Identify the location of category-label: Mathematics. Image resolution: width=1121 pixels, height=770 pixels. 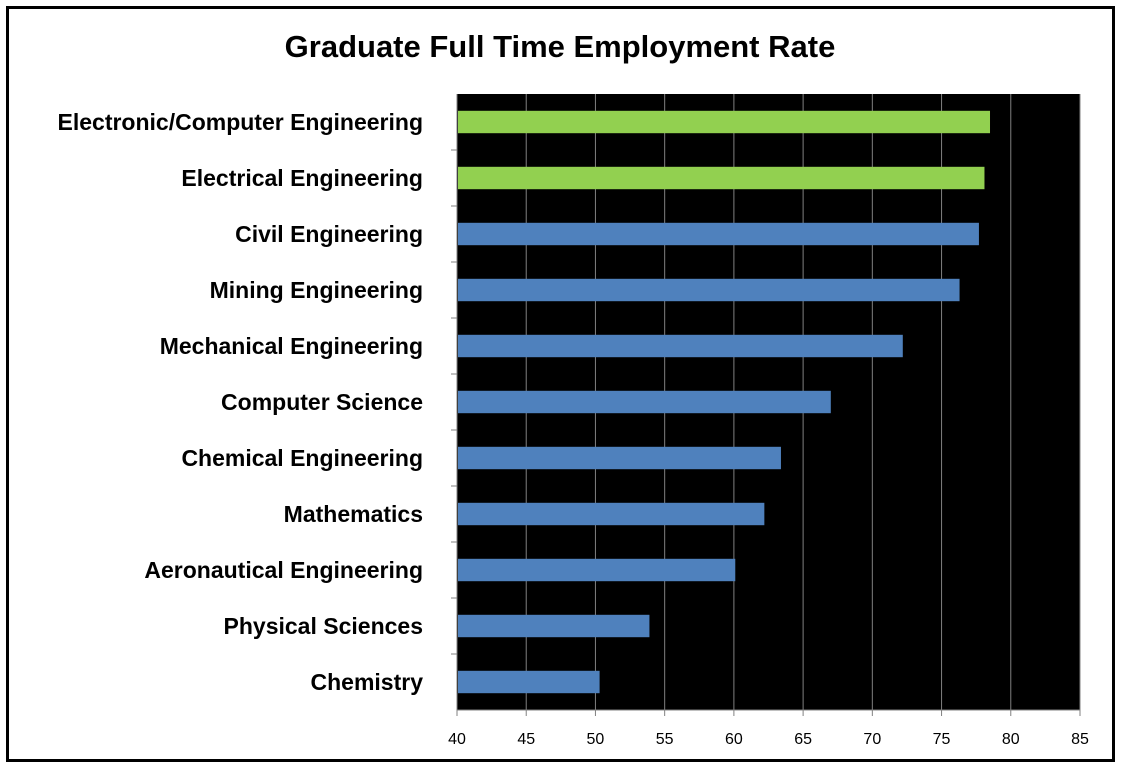
(353, 514).